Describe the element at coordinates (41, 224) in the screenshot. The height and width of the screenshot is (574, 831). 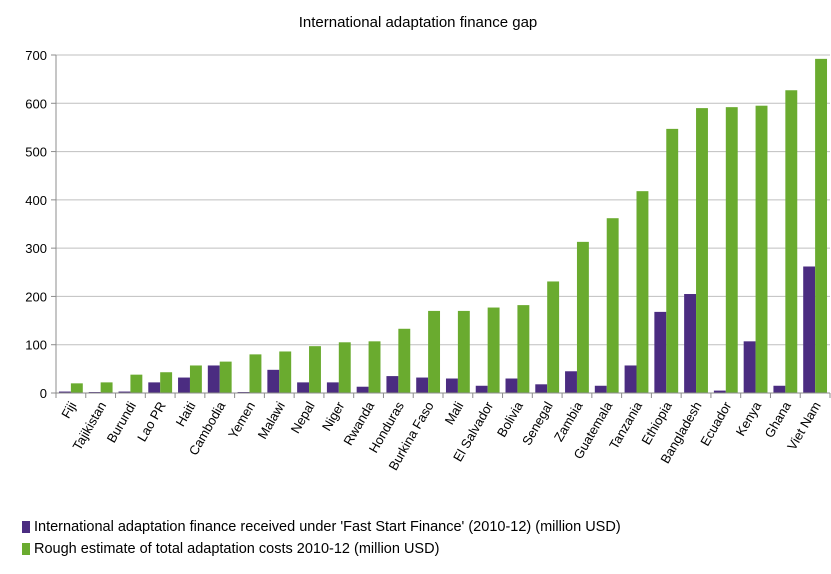
I see `y-axis: 0 100 200 300 400 500 600 700` at that location.